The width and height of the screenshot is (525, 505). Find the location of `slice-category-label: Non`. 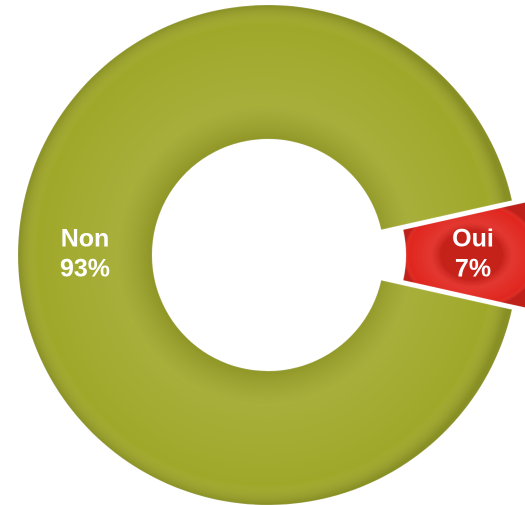

slice-category-label: Non is located at coordinates (85, 239).